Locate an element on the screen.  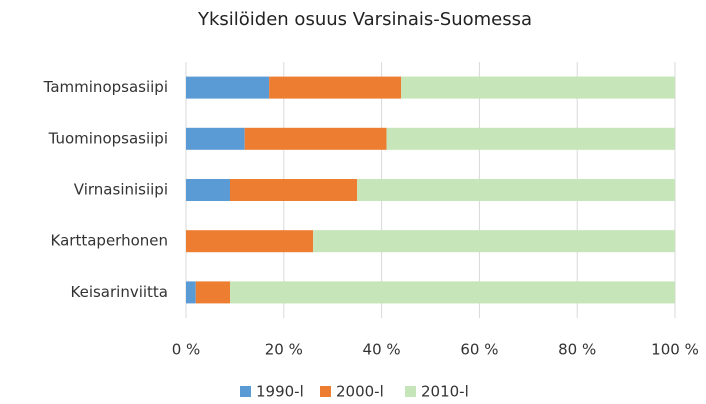
x-tick-label: 40 % is located at coordinates (382, 350).